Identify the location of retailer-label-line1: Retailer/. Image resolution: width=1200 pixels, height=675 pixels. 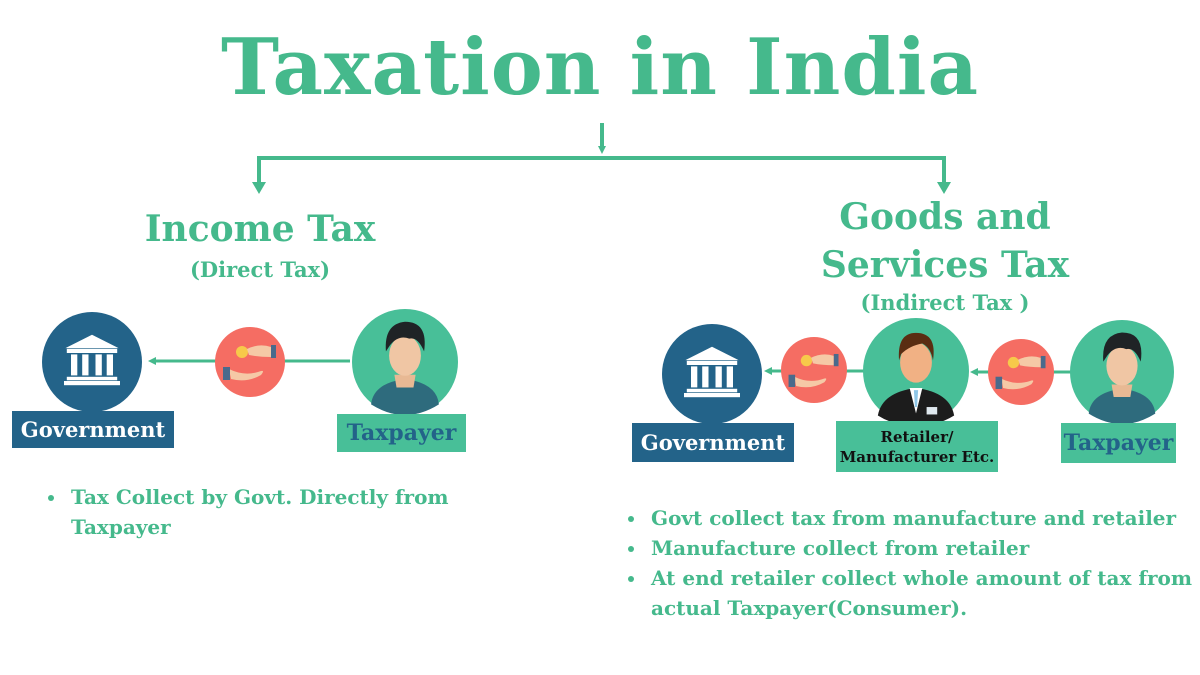
(917, 436).